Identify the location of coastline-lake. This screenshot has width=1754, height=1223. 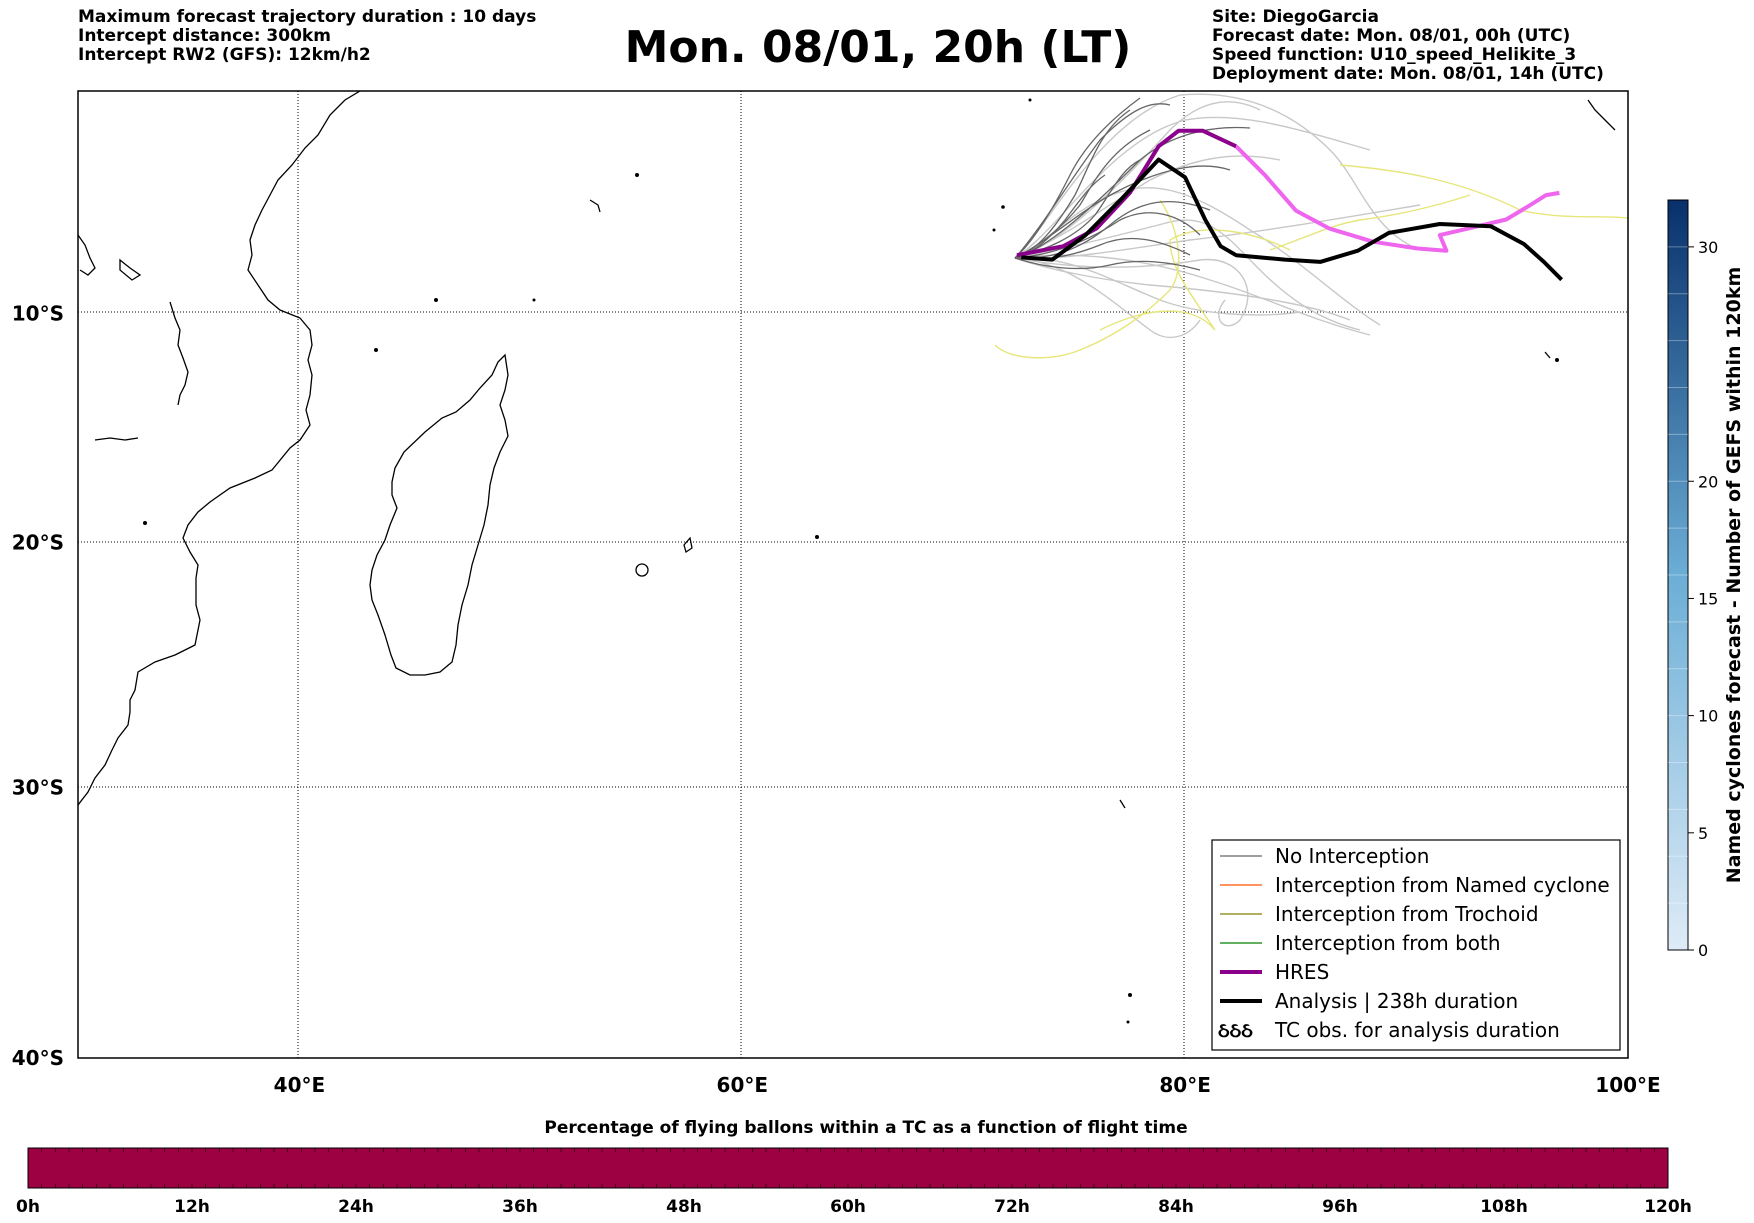
(130, 269).